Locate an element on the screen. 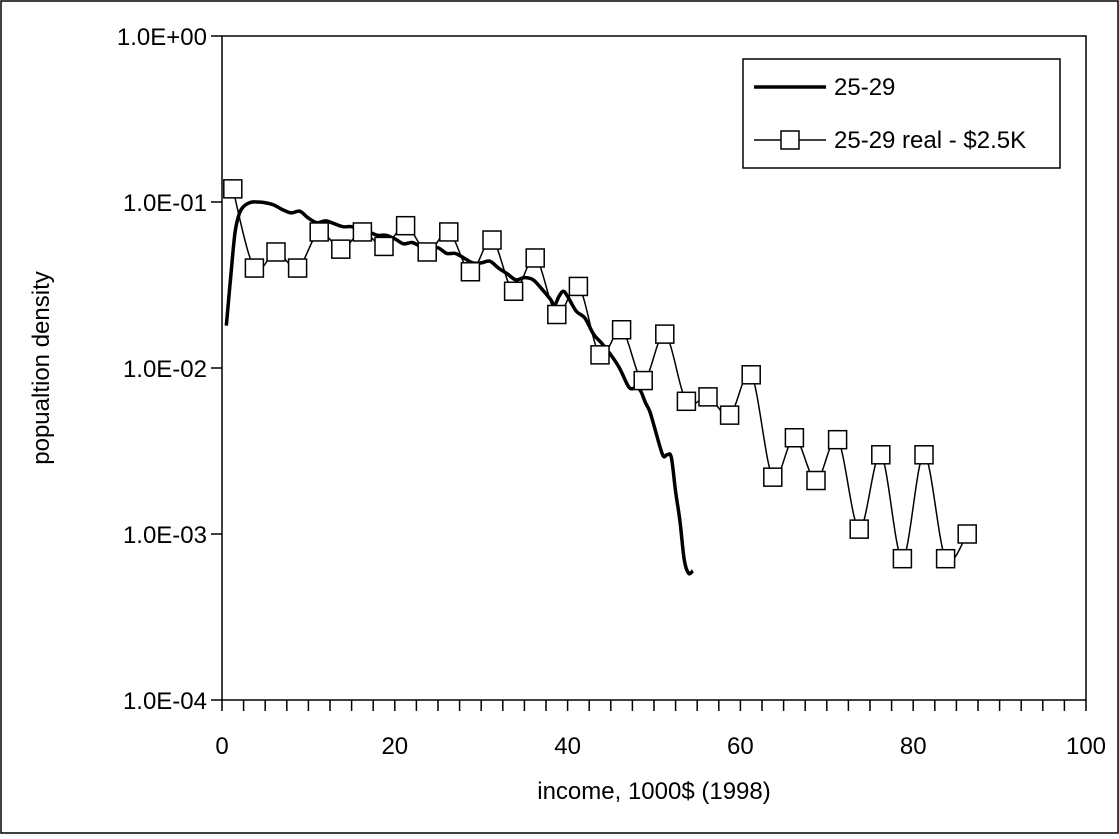  y-tick-label: 1.0E-01 is located at coordinates (165, 203).